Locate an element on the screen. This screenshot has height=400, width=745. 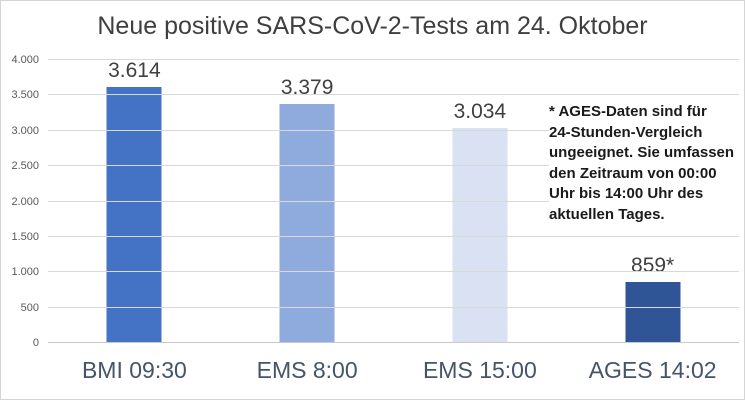
x-axis-category-label: AGES 14:02 is located at coordinates (652, 370).